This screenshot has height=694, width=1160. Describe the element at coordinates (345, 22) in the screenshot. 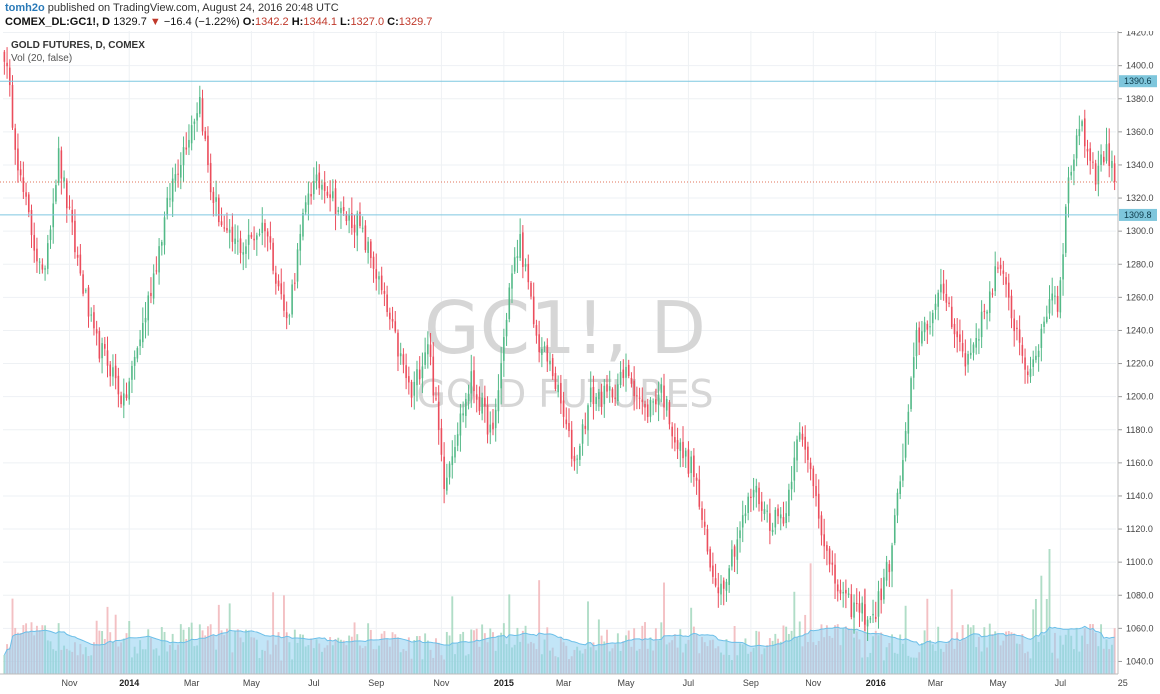

I see `low-label: L:` at that location.